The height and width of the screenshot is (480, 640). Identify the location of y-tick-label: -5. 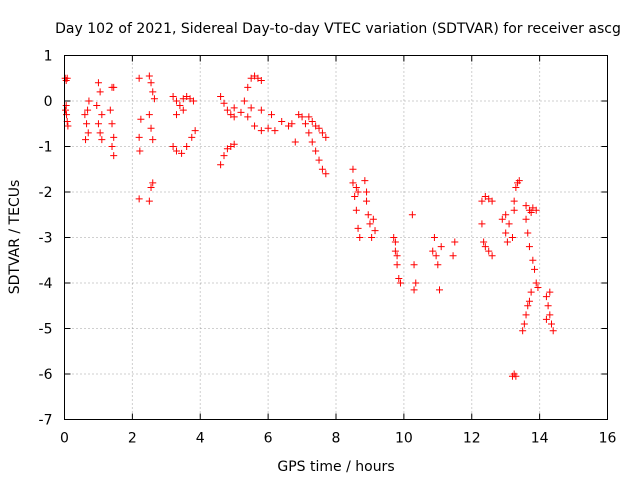
(46, 330).